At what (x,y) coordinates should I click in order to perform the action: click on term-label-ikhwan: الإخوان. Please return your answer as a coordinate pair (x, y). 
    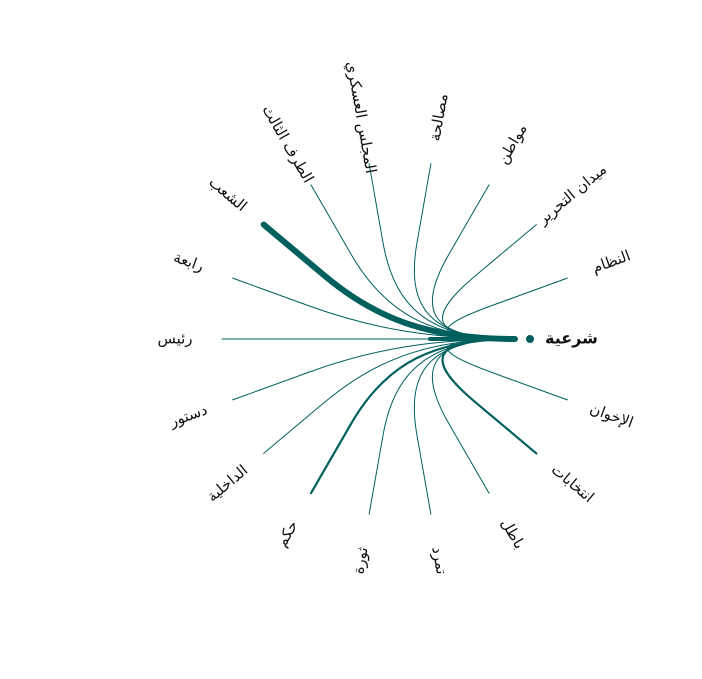
    Looking at the image, I should click on (611, 415).